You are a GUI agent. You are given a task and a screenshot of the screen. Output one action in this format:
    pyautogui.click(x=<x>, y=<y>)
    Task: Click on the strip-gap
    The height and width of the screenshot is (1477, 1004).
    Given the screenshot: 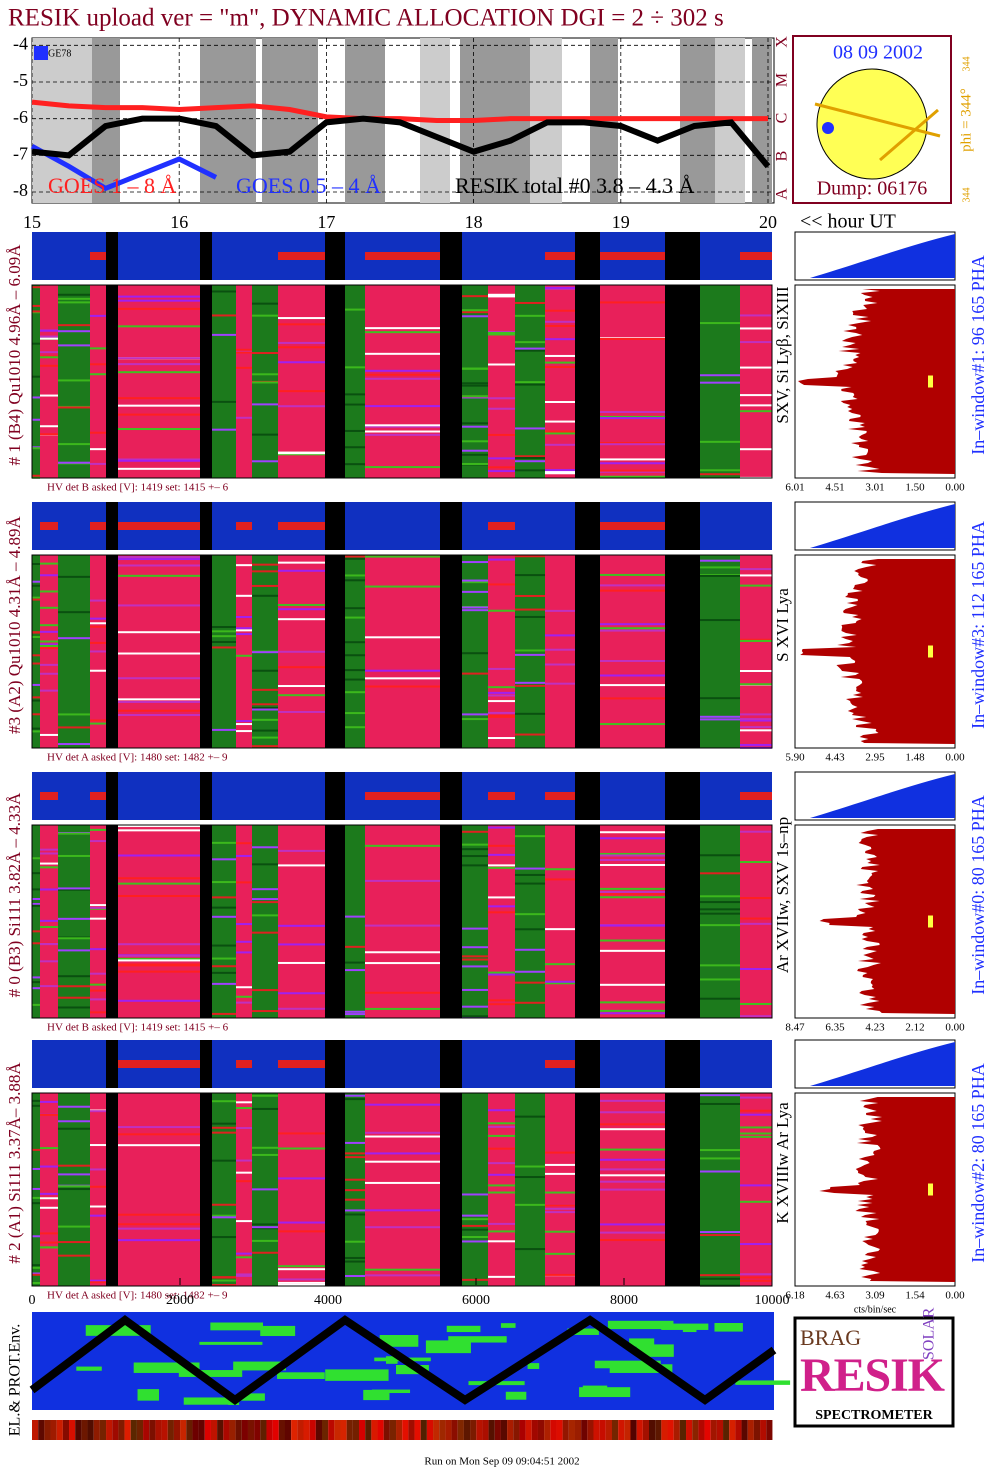 What is the action you would take?
    pyautogui.click(x=451, y=796)
    